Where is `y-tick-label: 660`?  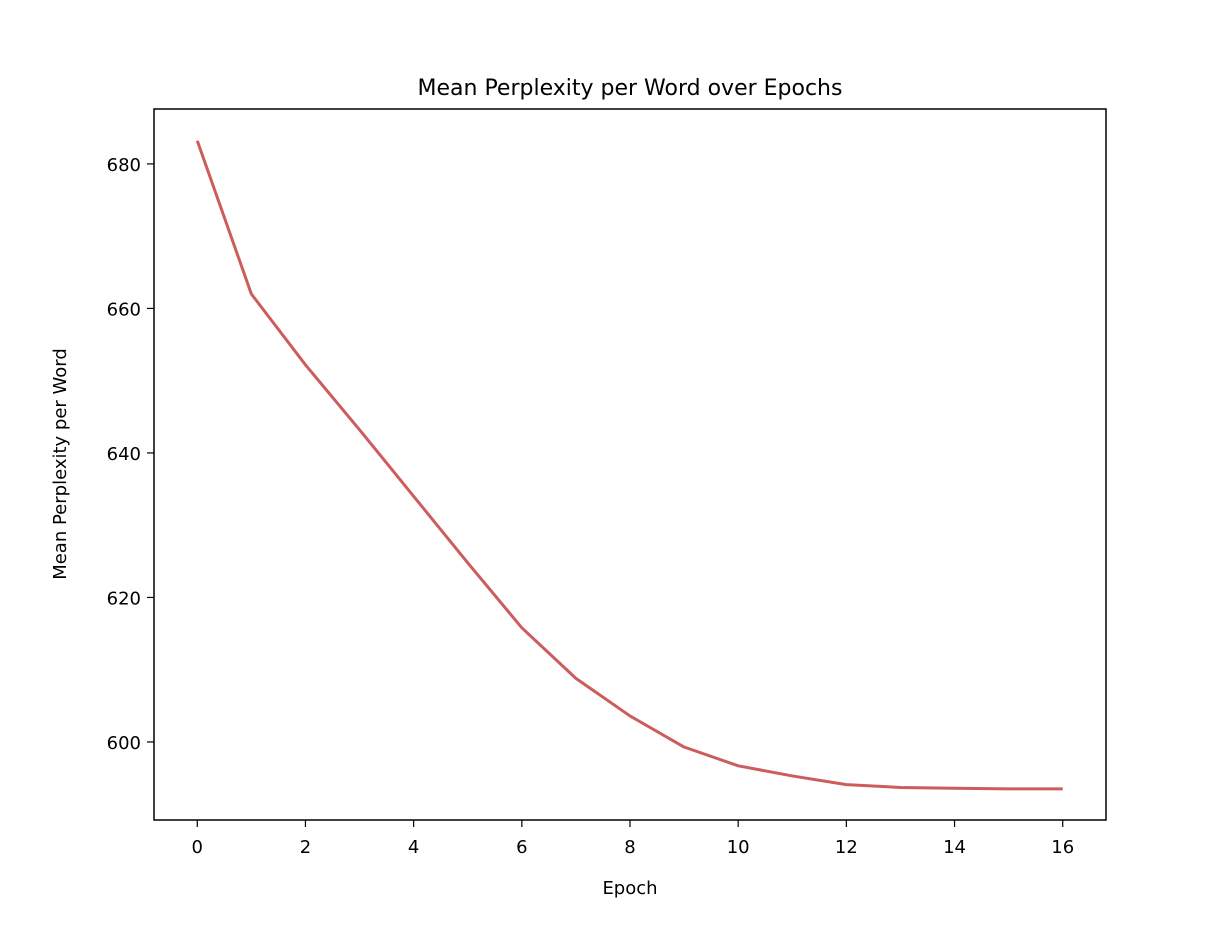
y-tick-label: 660 is located at coordinates (124, 309).